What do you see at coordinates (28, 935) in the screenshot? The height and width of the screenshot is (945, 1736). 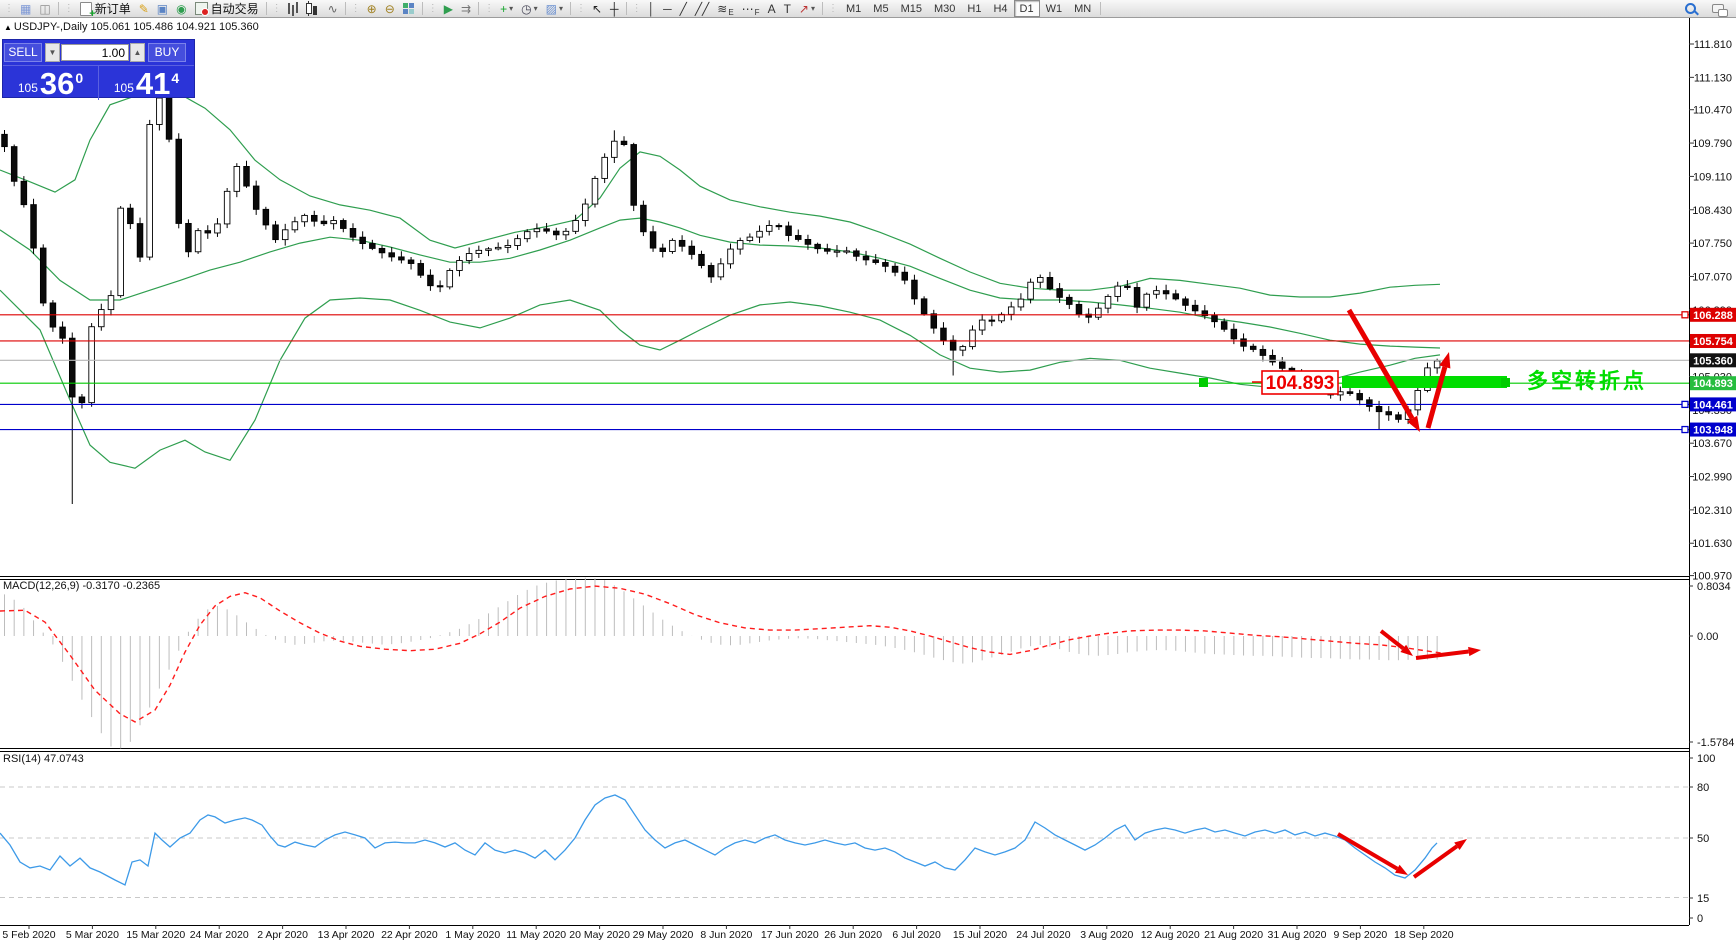 I see `svg-text: 5 Feb 2020` at bounding box center [28, 935].